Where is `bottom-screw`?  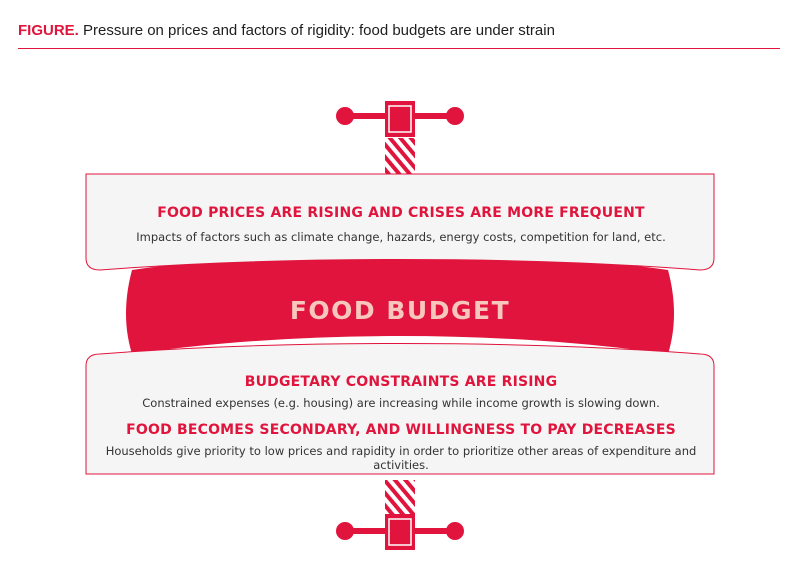 bottom-screw is located at coordinates (400, 497).